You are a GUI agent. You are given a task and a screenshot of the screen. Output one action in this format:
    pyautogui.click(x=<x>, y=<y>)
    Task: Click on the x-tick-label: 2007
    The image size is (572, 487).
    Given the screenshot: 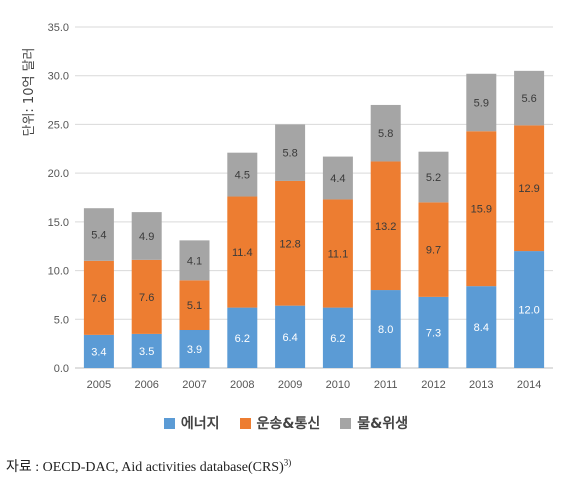 What is the action you would take?
    pyautogui.click(x=194, y=385)
    